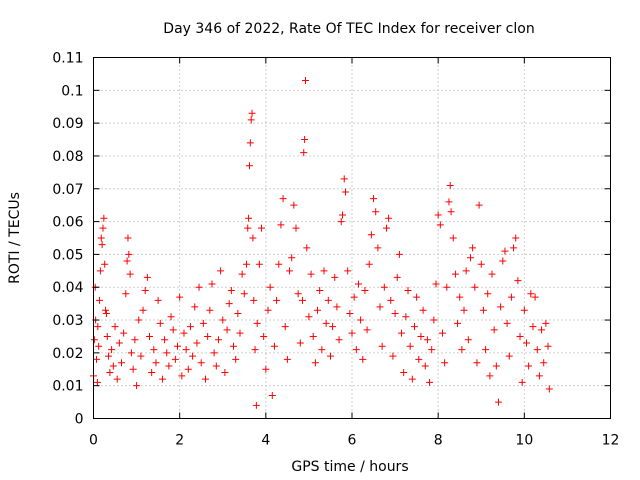 The height and width of the screenshot is (480, 640). Describe the element at coordinates (15, 238) in the screenshot. I see `y-axis-label: ROTI / TECUs` at that location.